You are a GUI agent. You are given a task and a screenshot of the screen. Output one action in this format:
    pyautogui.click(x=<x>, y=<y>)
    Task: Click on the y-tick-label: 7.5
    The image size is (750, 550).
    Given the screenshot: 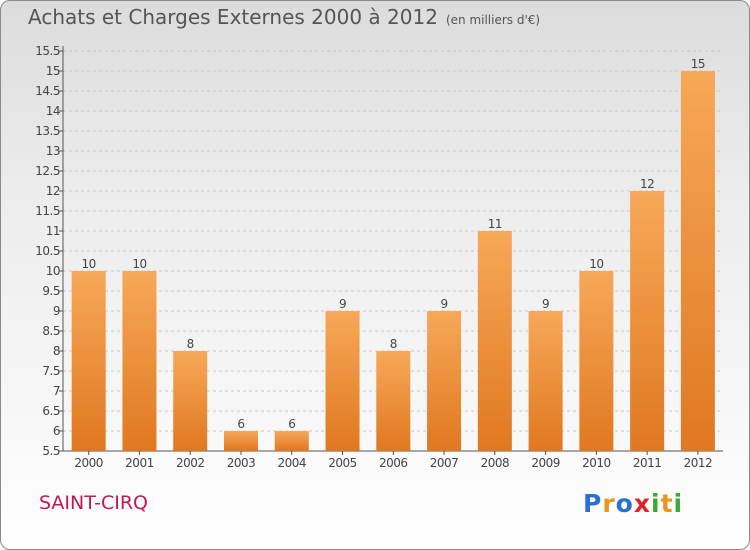 What is the action you would take?
    pyautogui.click(x=51, y=371)
    